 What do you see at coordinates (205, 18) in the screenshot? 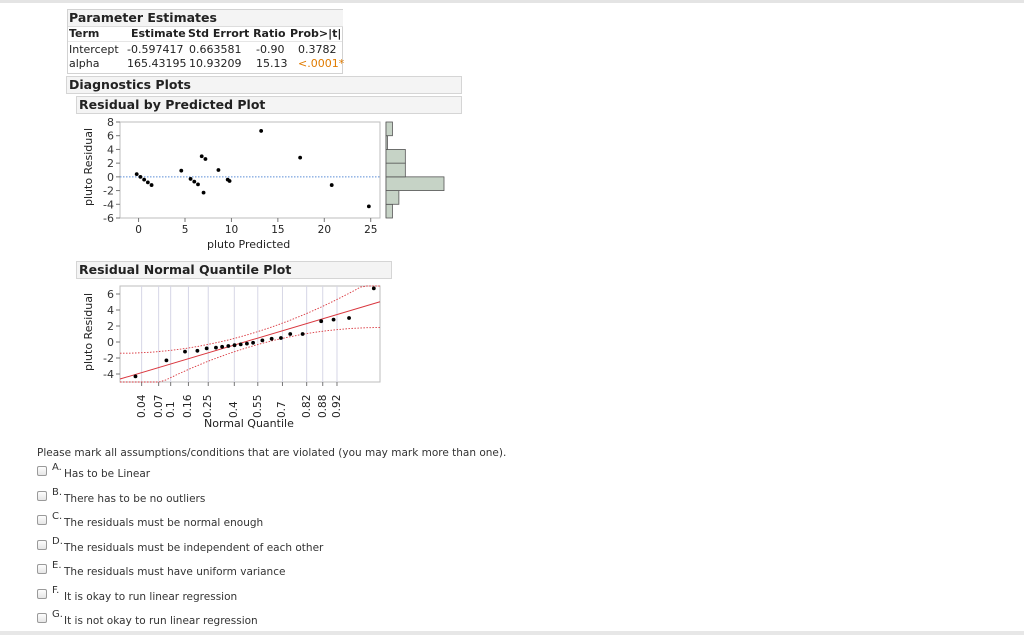
I see `parameter-estimates-title: Parameter Estimates` at bounding box center [205, 18].